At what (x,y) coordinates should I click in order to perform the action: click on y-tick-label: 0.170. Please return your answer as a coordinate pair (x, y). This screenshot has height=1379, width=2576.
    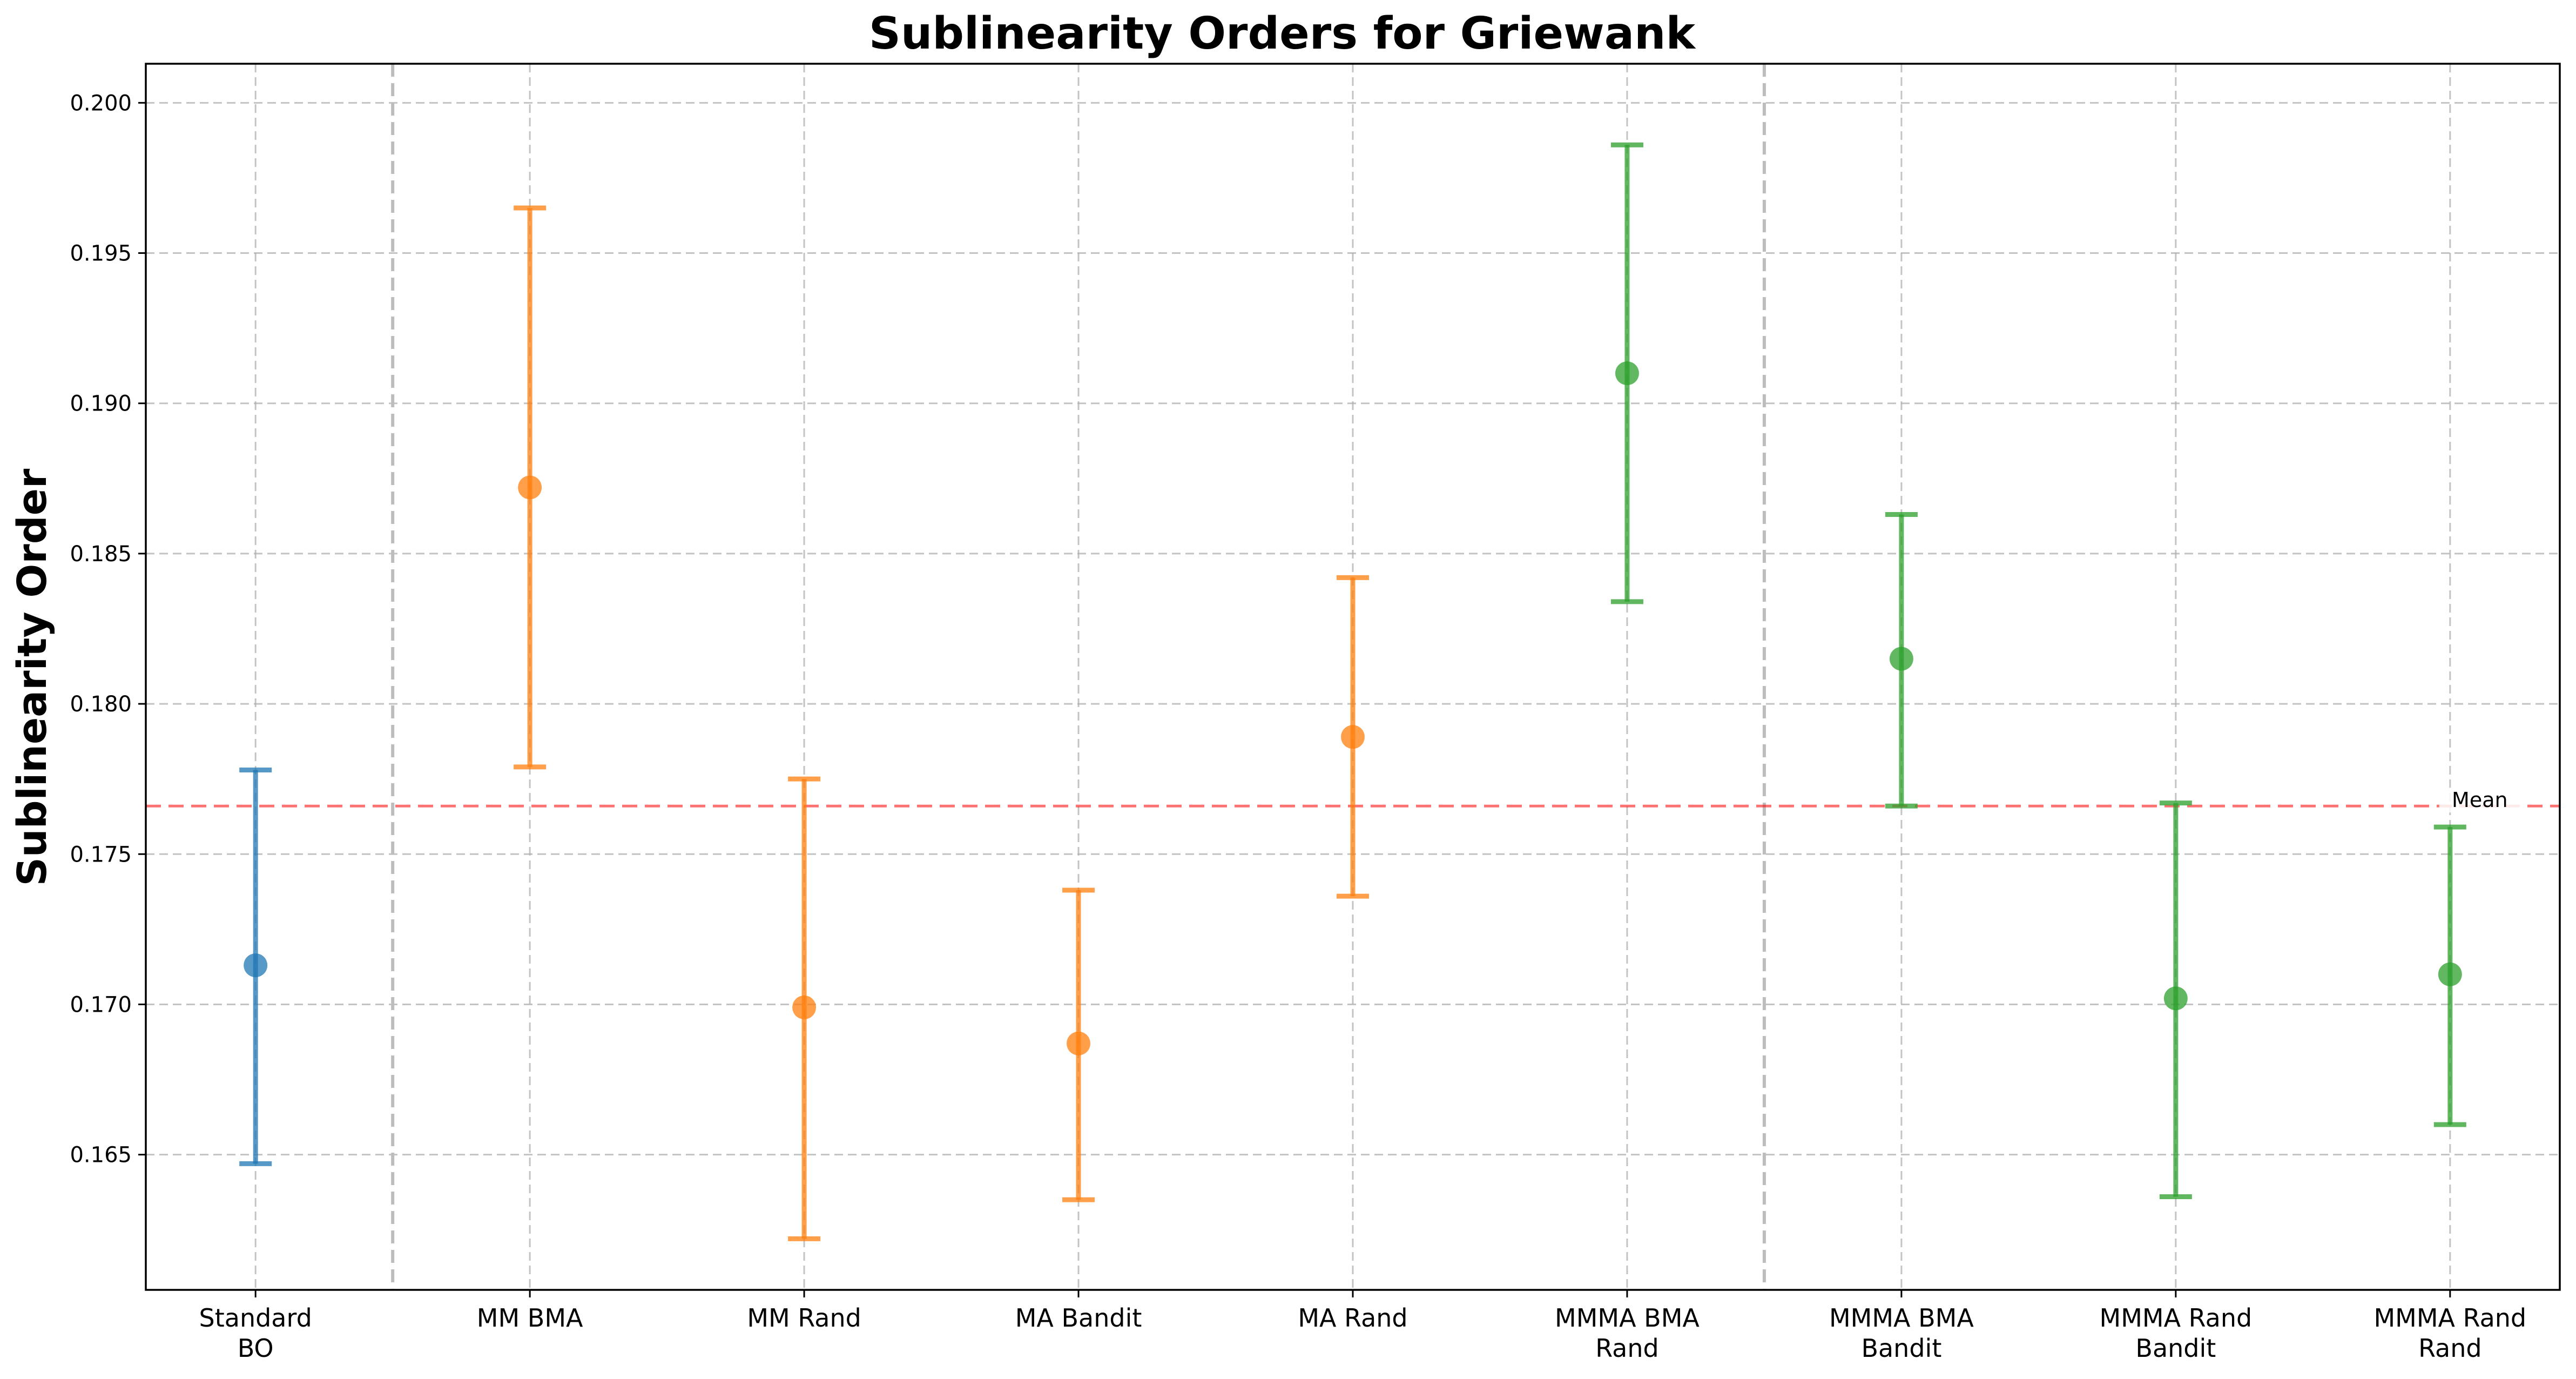
    Looking at the image, I should click on (101, 1004).